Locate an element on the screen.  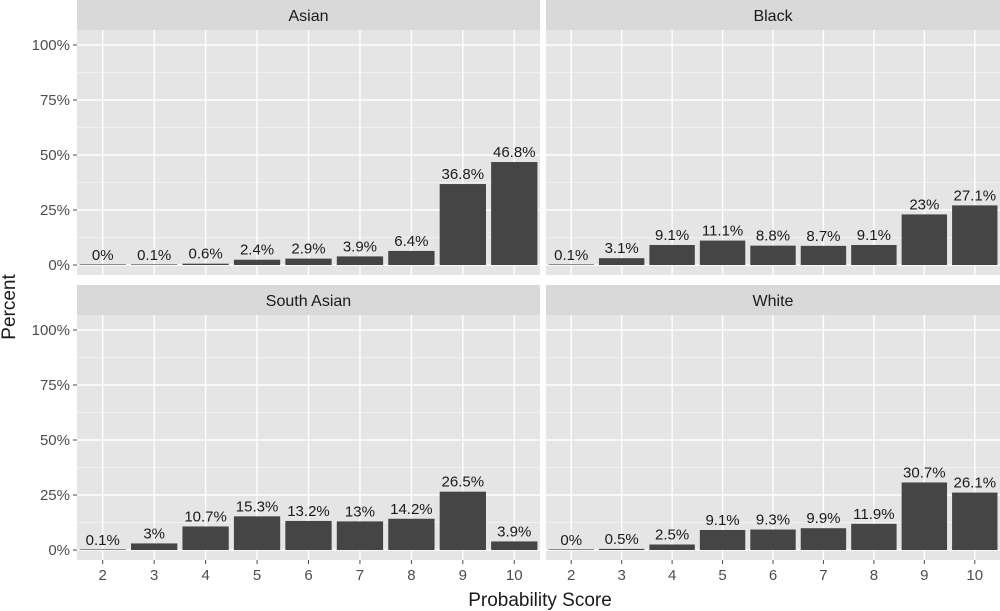
data-label-7: 9.9% is located at coordinates (823, 518).